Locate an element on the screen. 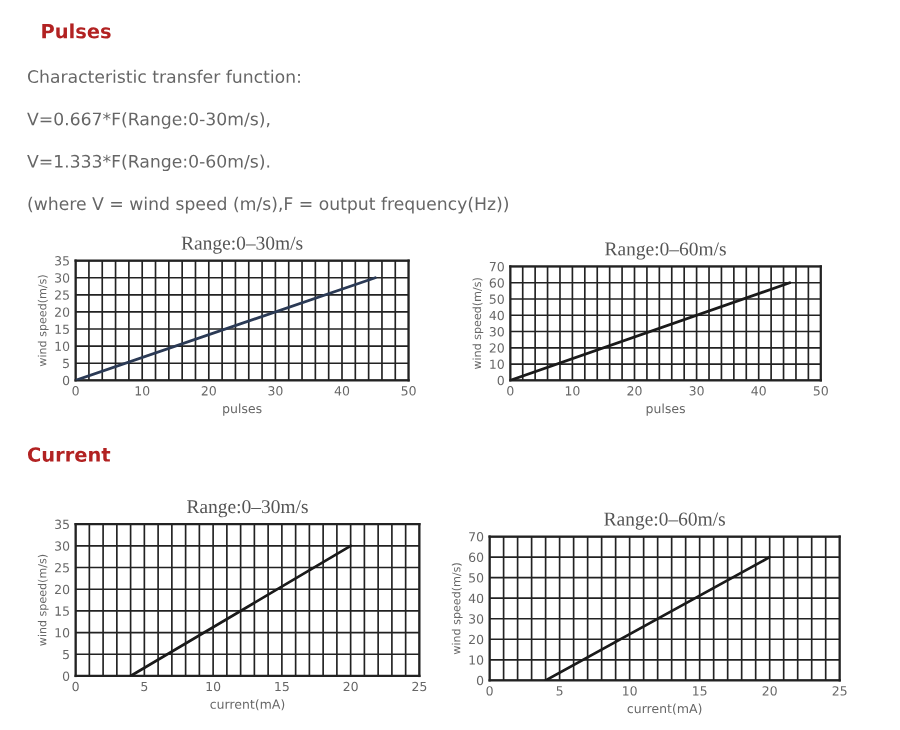 Image resolution: width=900 pixels, height=730 pixels. text: V=1.333*F(Range:0-60m/s). is located at coordinates (148, 163).